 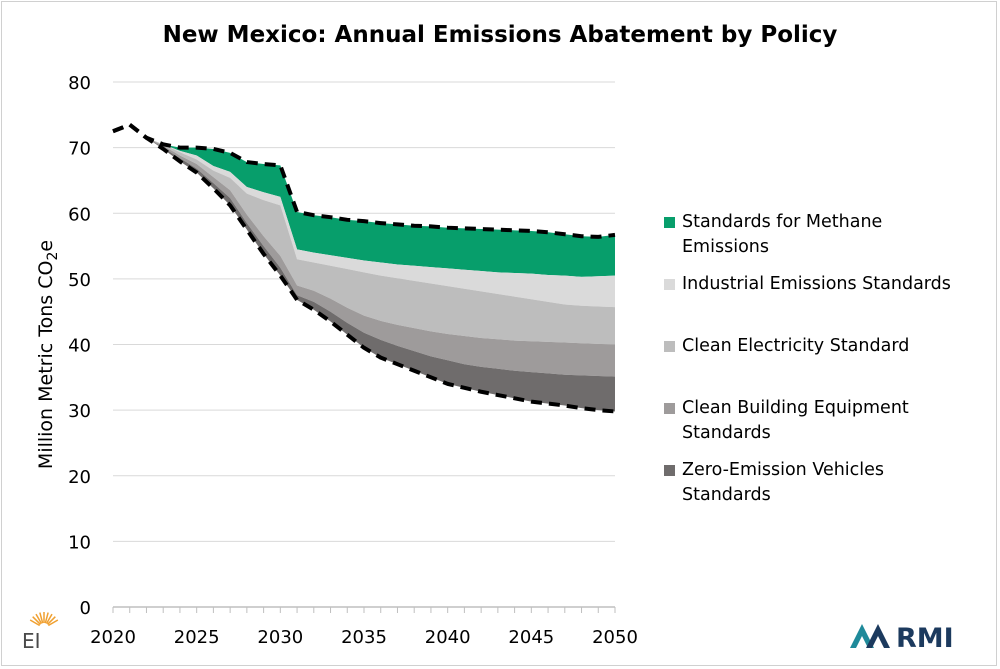 I want to click on x-tick-label: 2035, so click(x=364, y=637).